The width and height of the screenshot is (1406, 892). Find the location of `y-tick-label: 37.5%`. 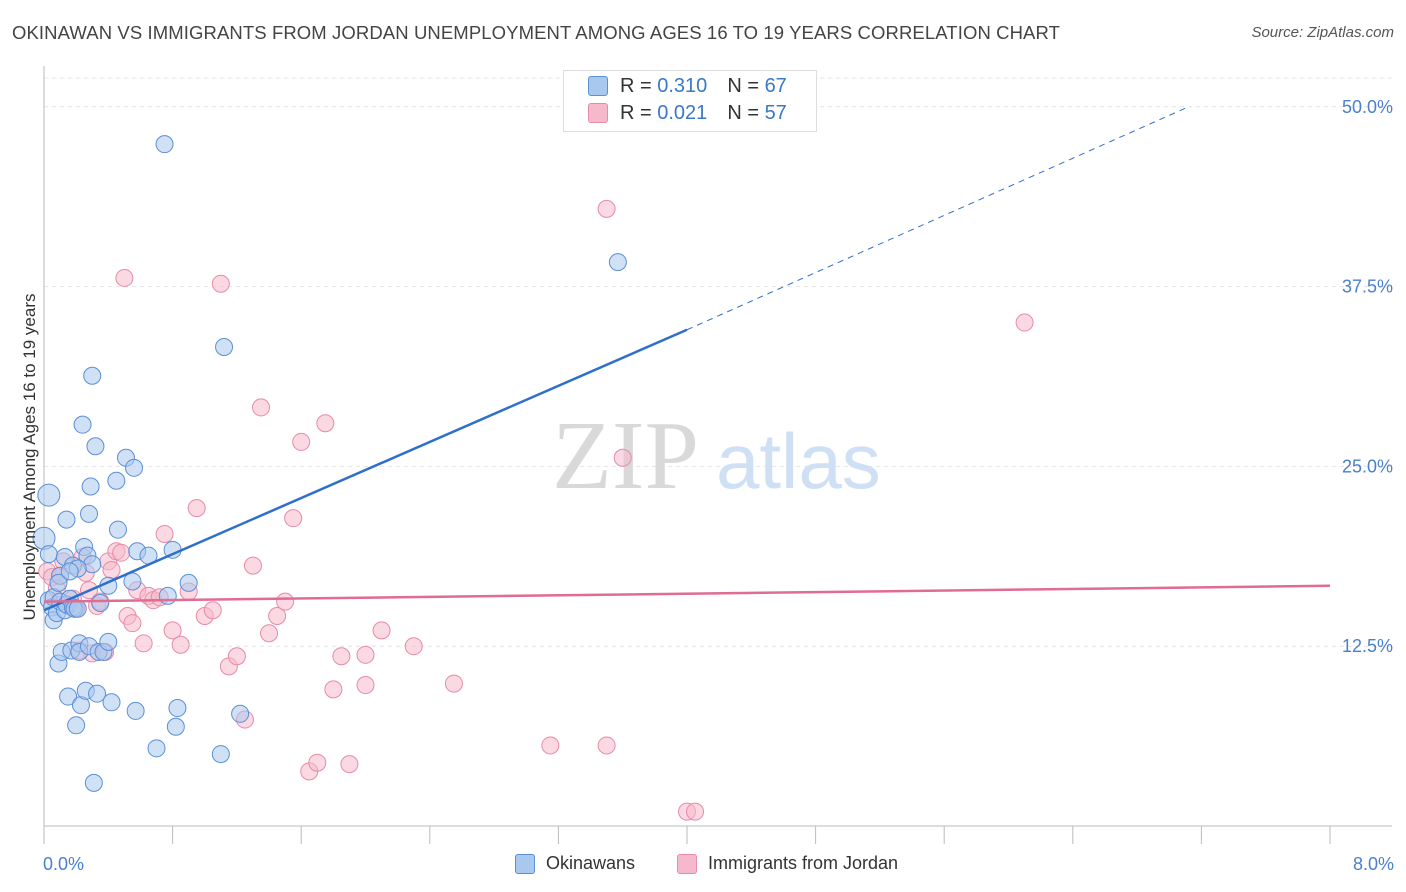

y-tick-label: 37.5% is located at coordinates (1367, 287).